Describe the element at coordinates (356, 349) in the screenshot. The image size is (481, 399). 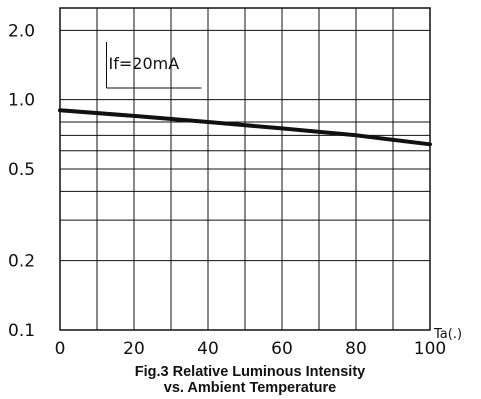
I see `x-tick-label: 80` at that location.